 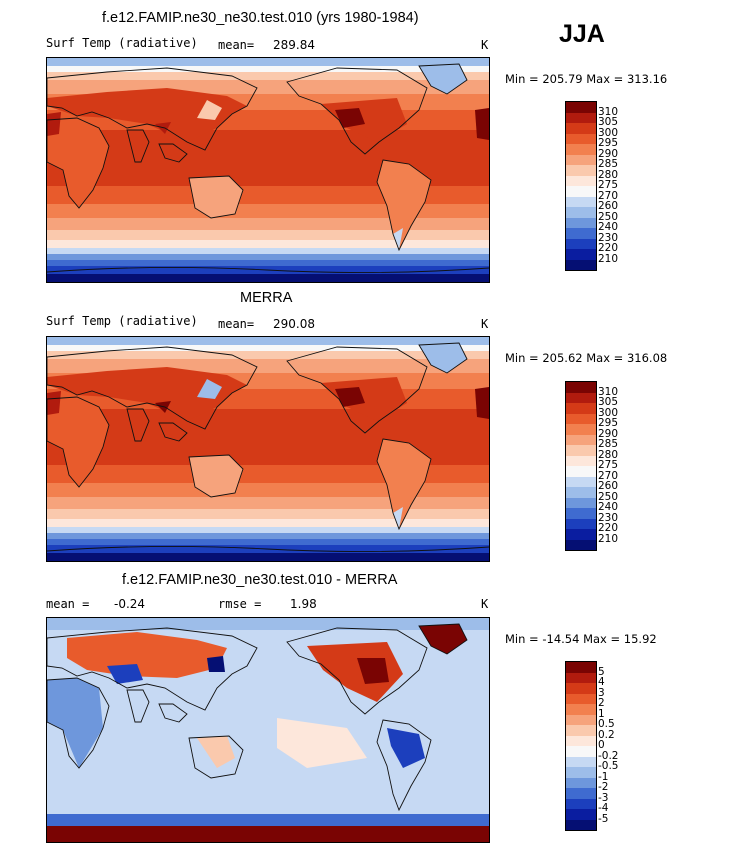 I want to click on panel1-minmax: Min = 205.79 Max = 313.16, so click(x=586, y=79).